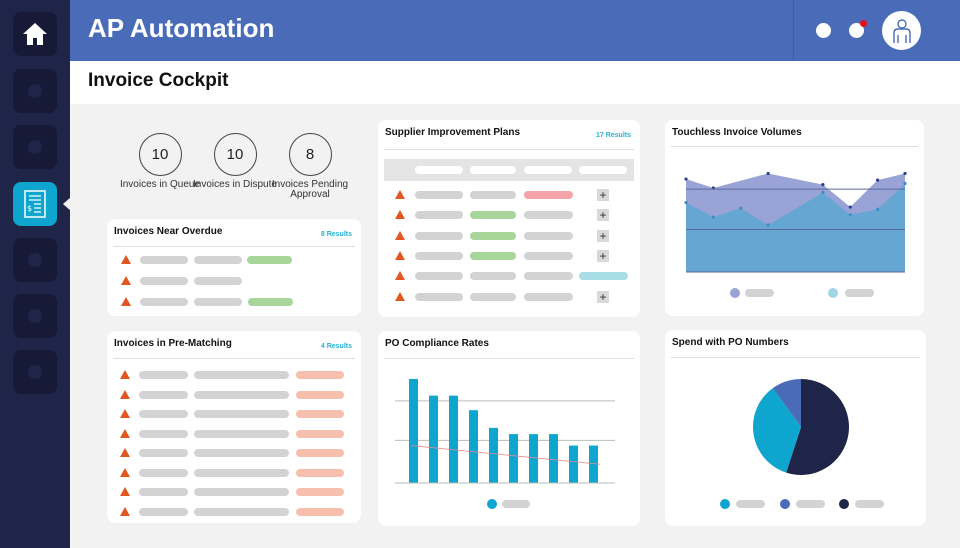  I want to click on card-invoices-pre-matching: Invoices in Pre-Matching 4 Results, so click(234, 427).